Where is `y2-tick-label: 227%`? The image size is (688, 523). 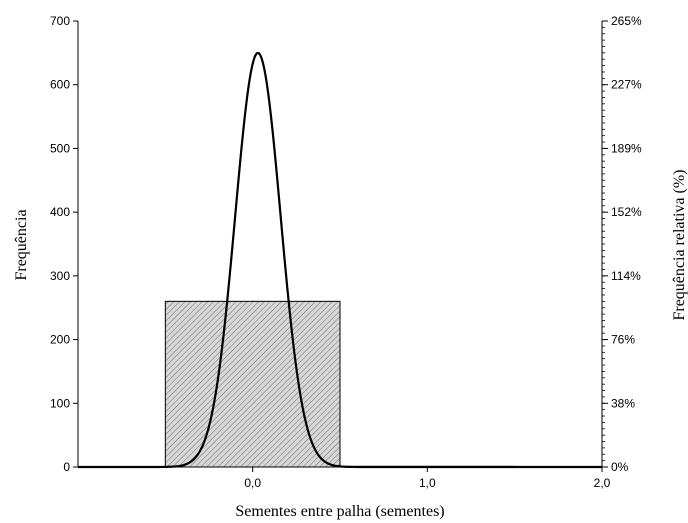
y2-tick-label: 227% is located at coordinates (626, 85).